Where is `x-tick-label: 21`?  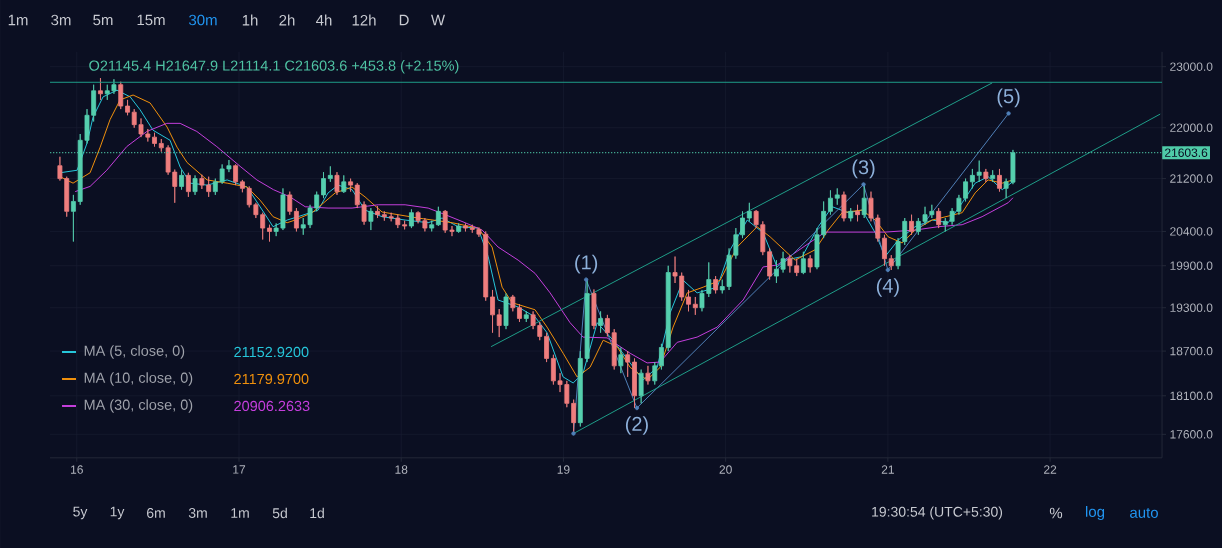
x-tick-label: 21 is located at coordinates (887, 469).